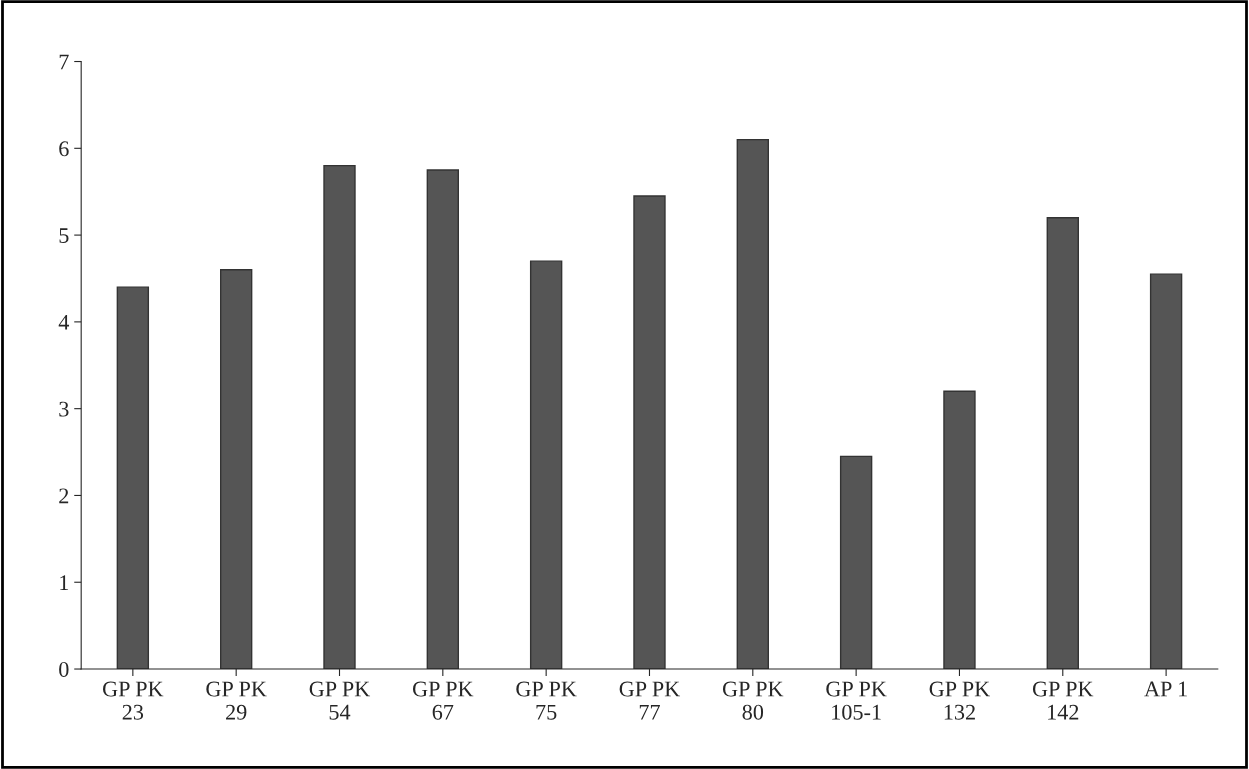 This screenshot has width=1249, height=769. Describe the element at coordinates (443, 700) in the screenshot. I see `x-tick-label: GP PK 67` at that location.